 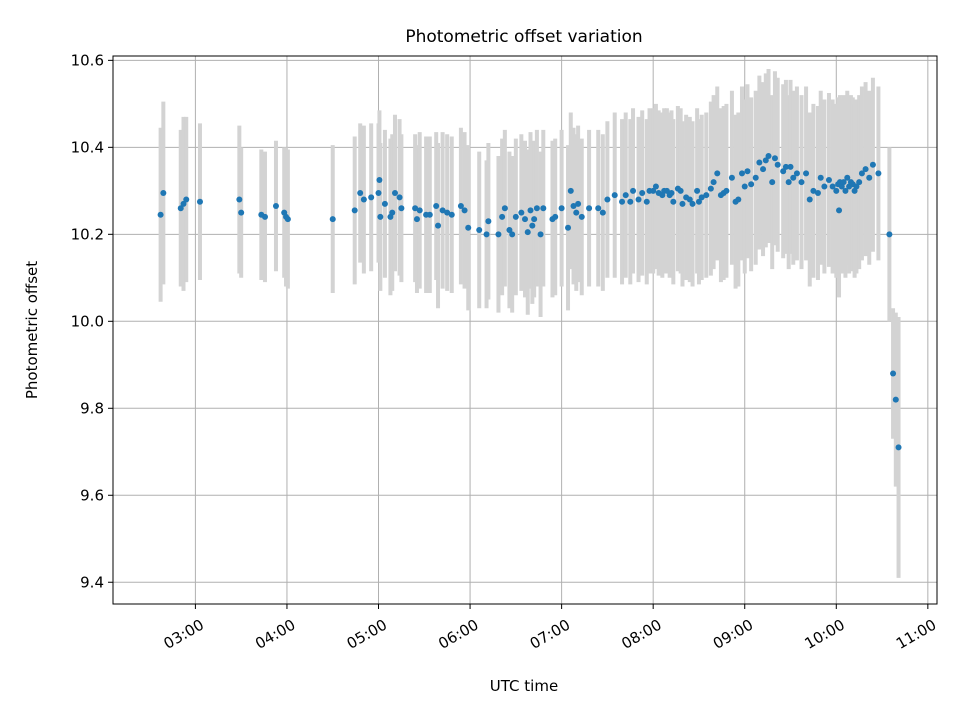 What do you see at coordinates (87, 60) in the screenshot?
I see `y-tick-label: 10.6` at bounding box center [87, 60].